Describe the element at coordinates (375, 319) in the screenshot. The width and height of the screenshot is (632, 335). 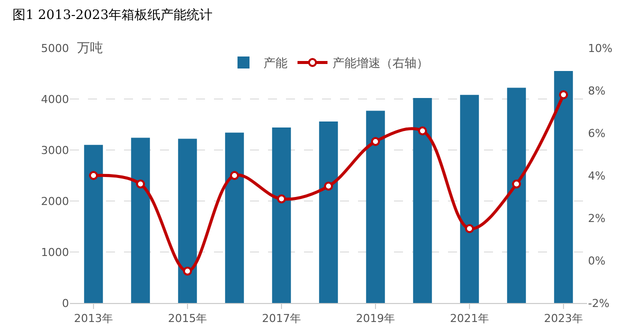
I see `x-tick-label: 2019年` at that location.